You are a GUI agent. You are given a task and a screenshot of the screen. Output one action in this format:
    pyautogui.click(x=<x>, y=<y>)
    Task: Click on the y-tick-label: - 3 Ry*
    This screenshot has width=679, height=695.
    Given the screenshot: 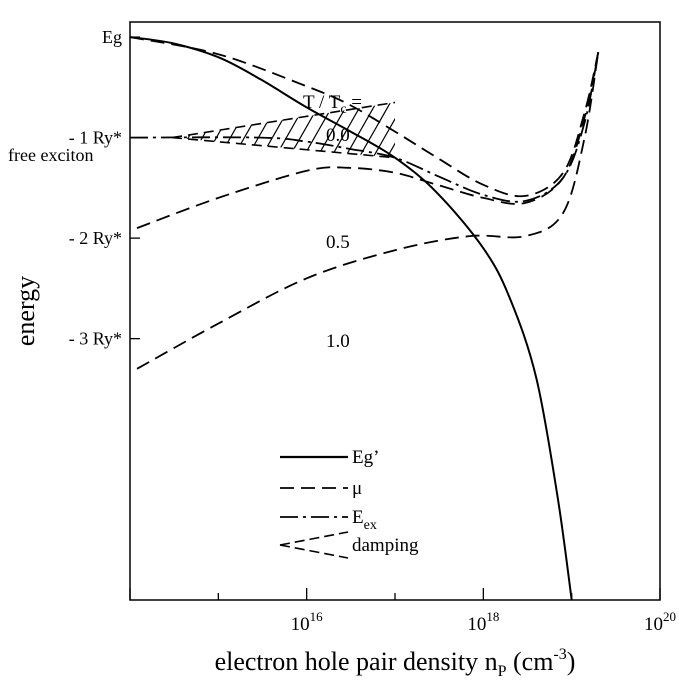 What is the action you would take?
    pyautogui.click(x=95, y=339)
    